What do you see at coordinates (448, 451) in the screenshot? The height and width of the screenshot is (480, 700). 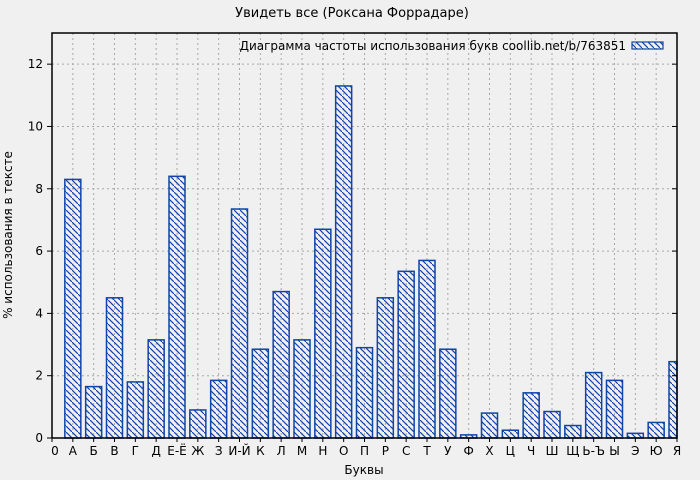 I see `x-tick-label: У` at bounding box center [448, 451].